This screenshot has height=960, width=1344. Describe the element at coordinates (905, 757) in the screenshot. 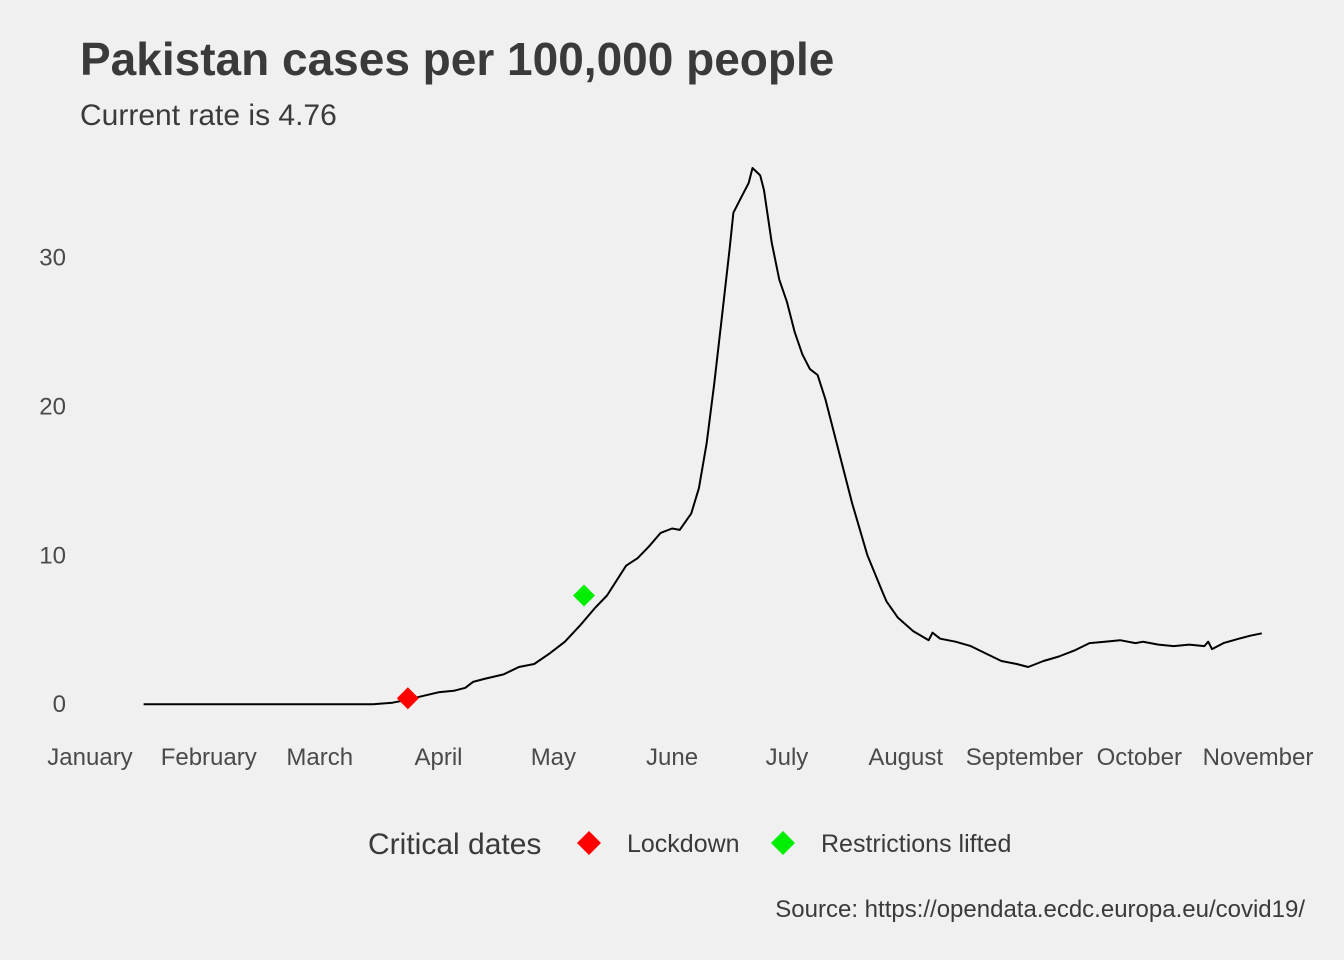

I see `x-tick-label: August` at that location.